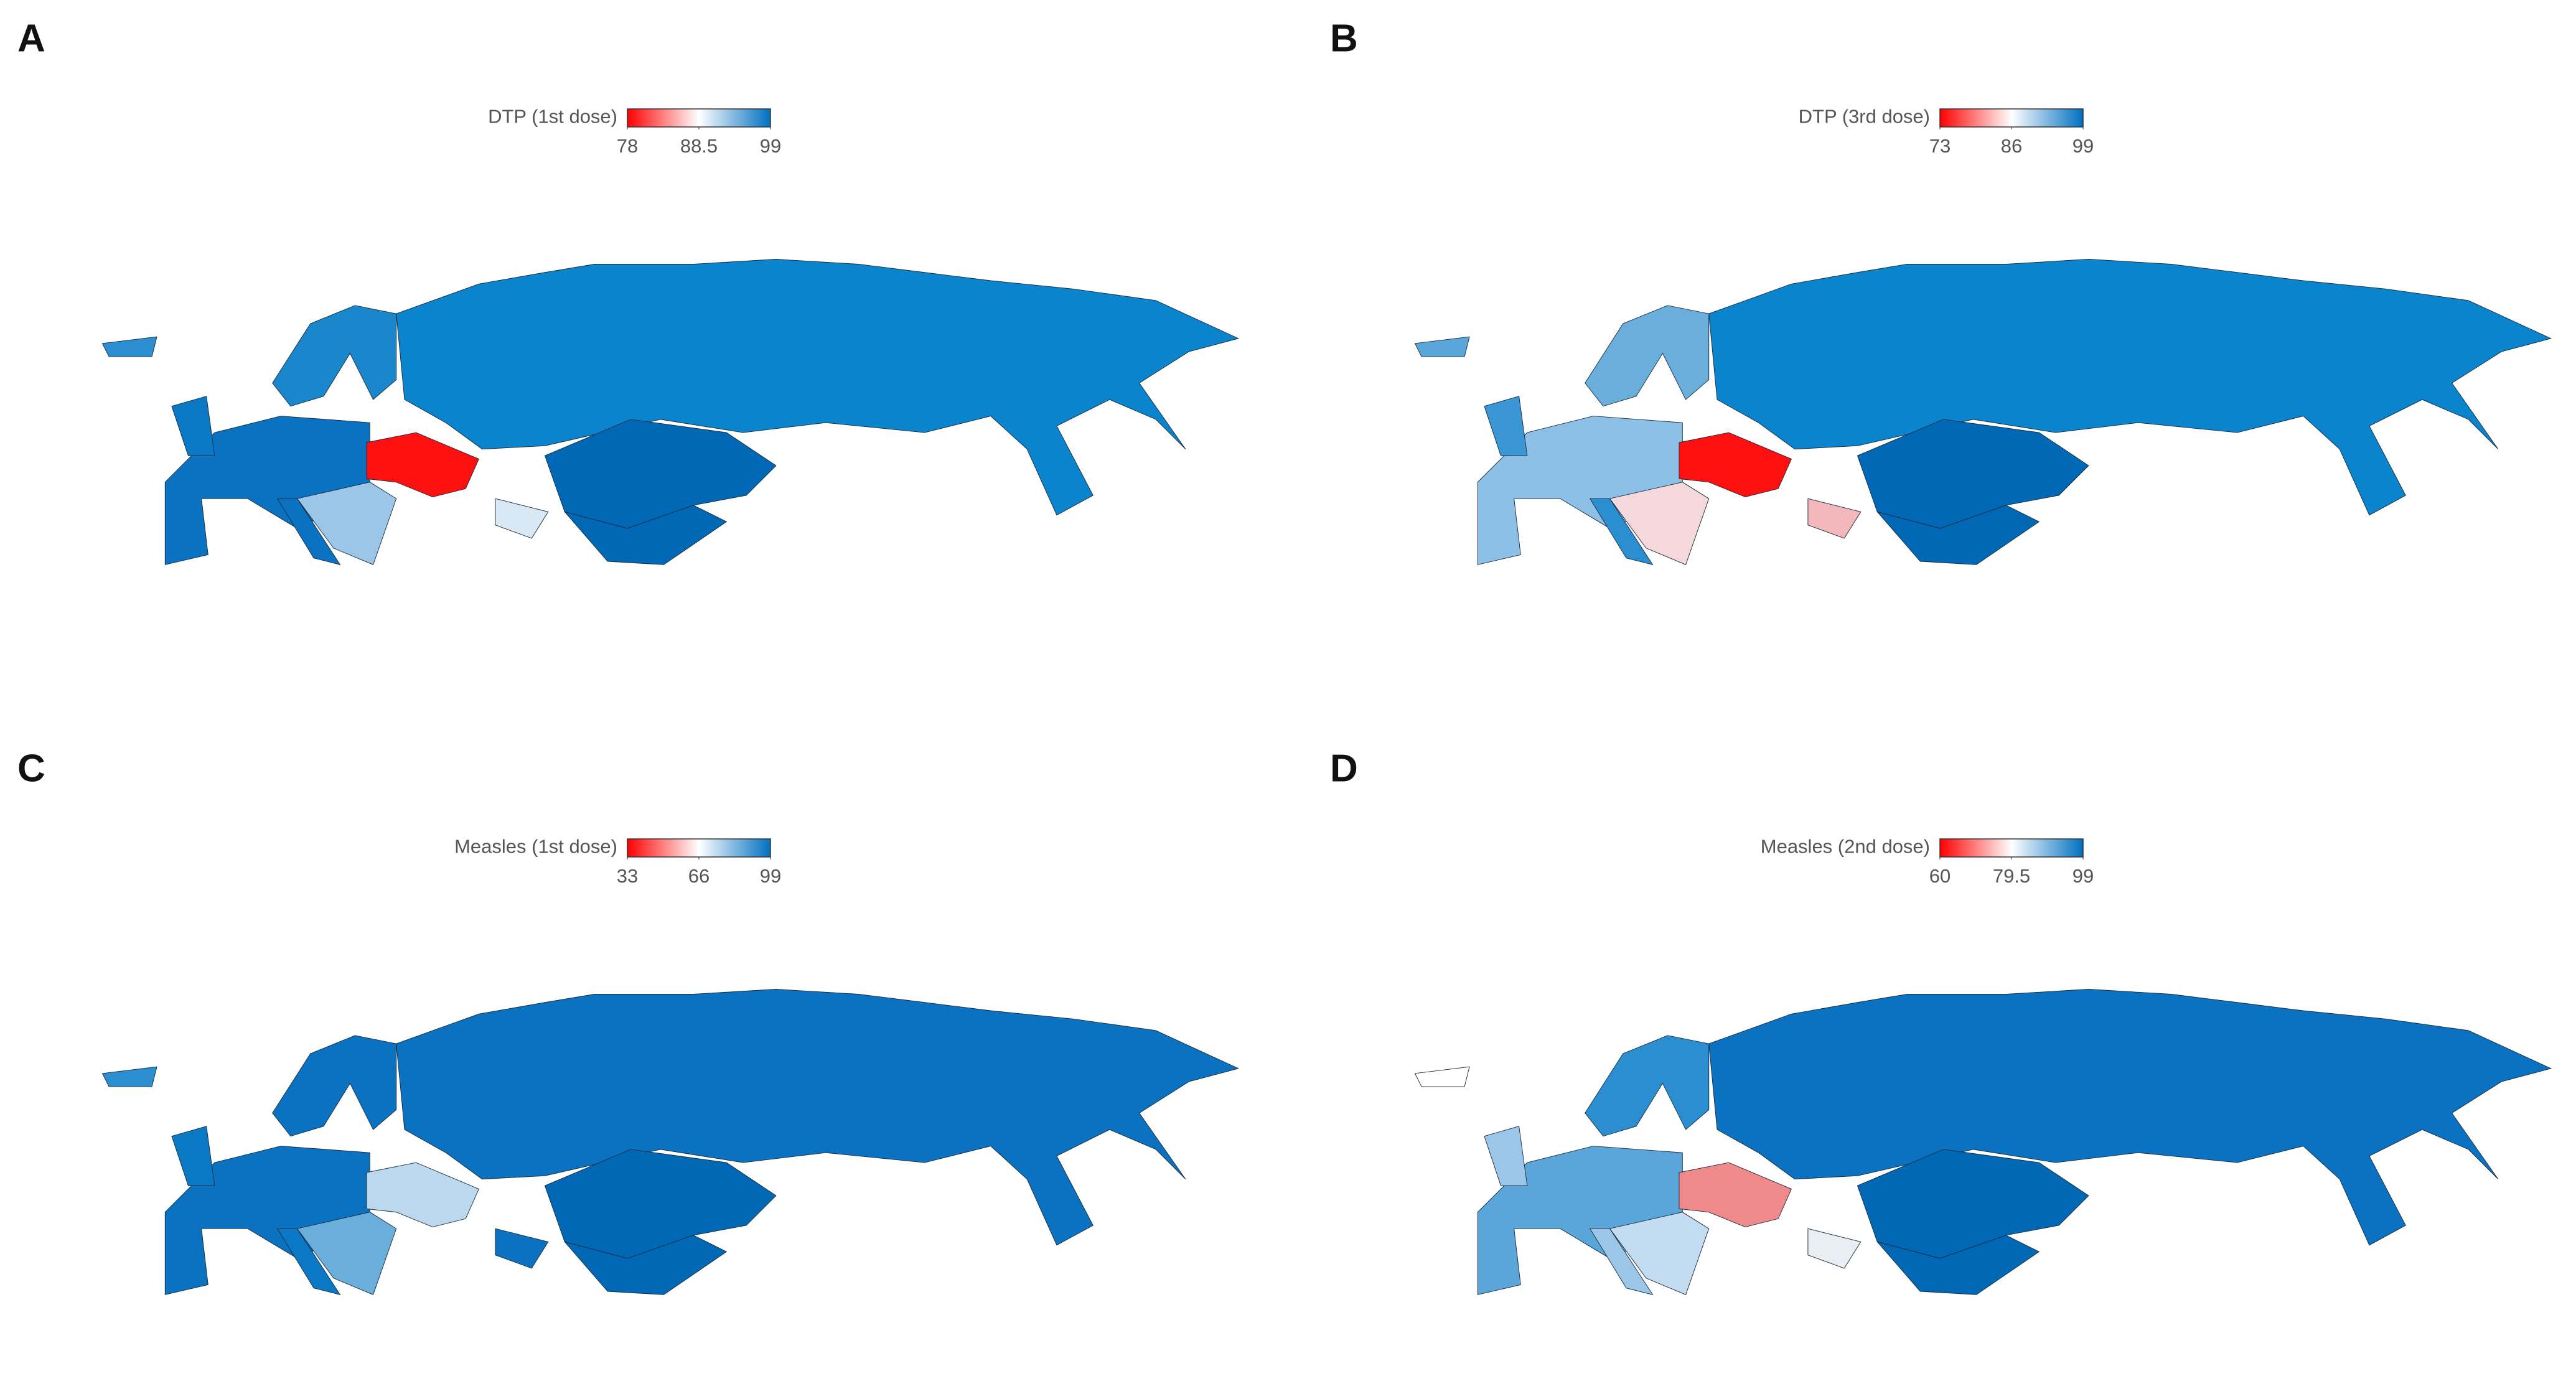 Image resolution: width=2576 pixels, height=1376 pixels. What do you see at coordinates (2011, 876) in the screenshot?
I see `legend-tick-label: 79.5` at bounding box center [2011, 876].